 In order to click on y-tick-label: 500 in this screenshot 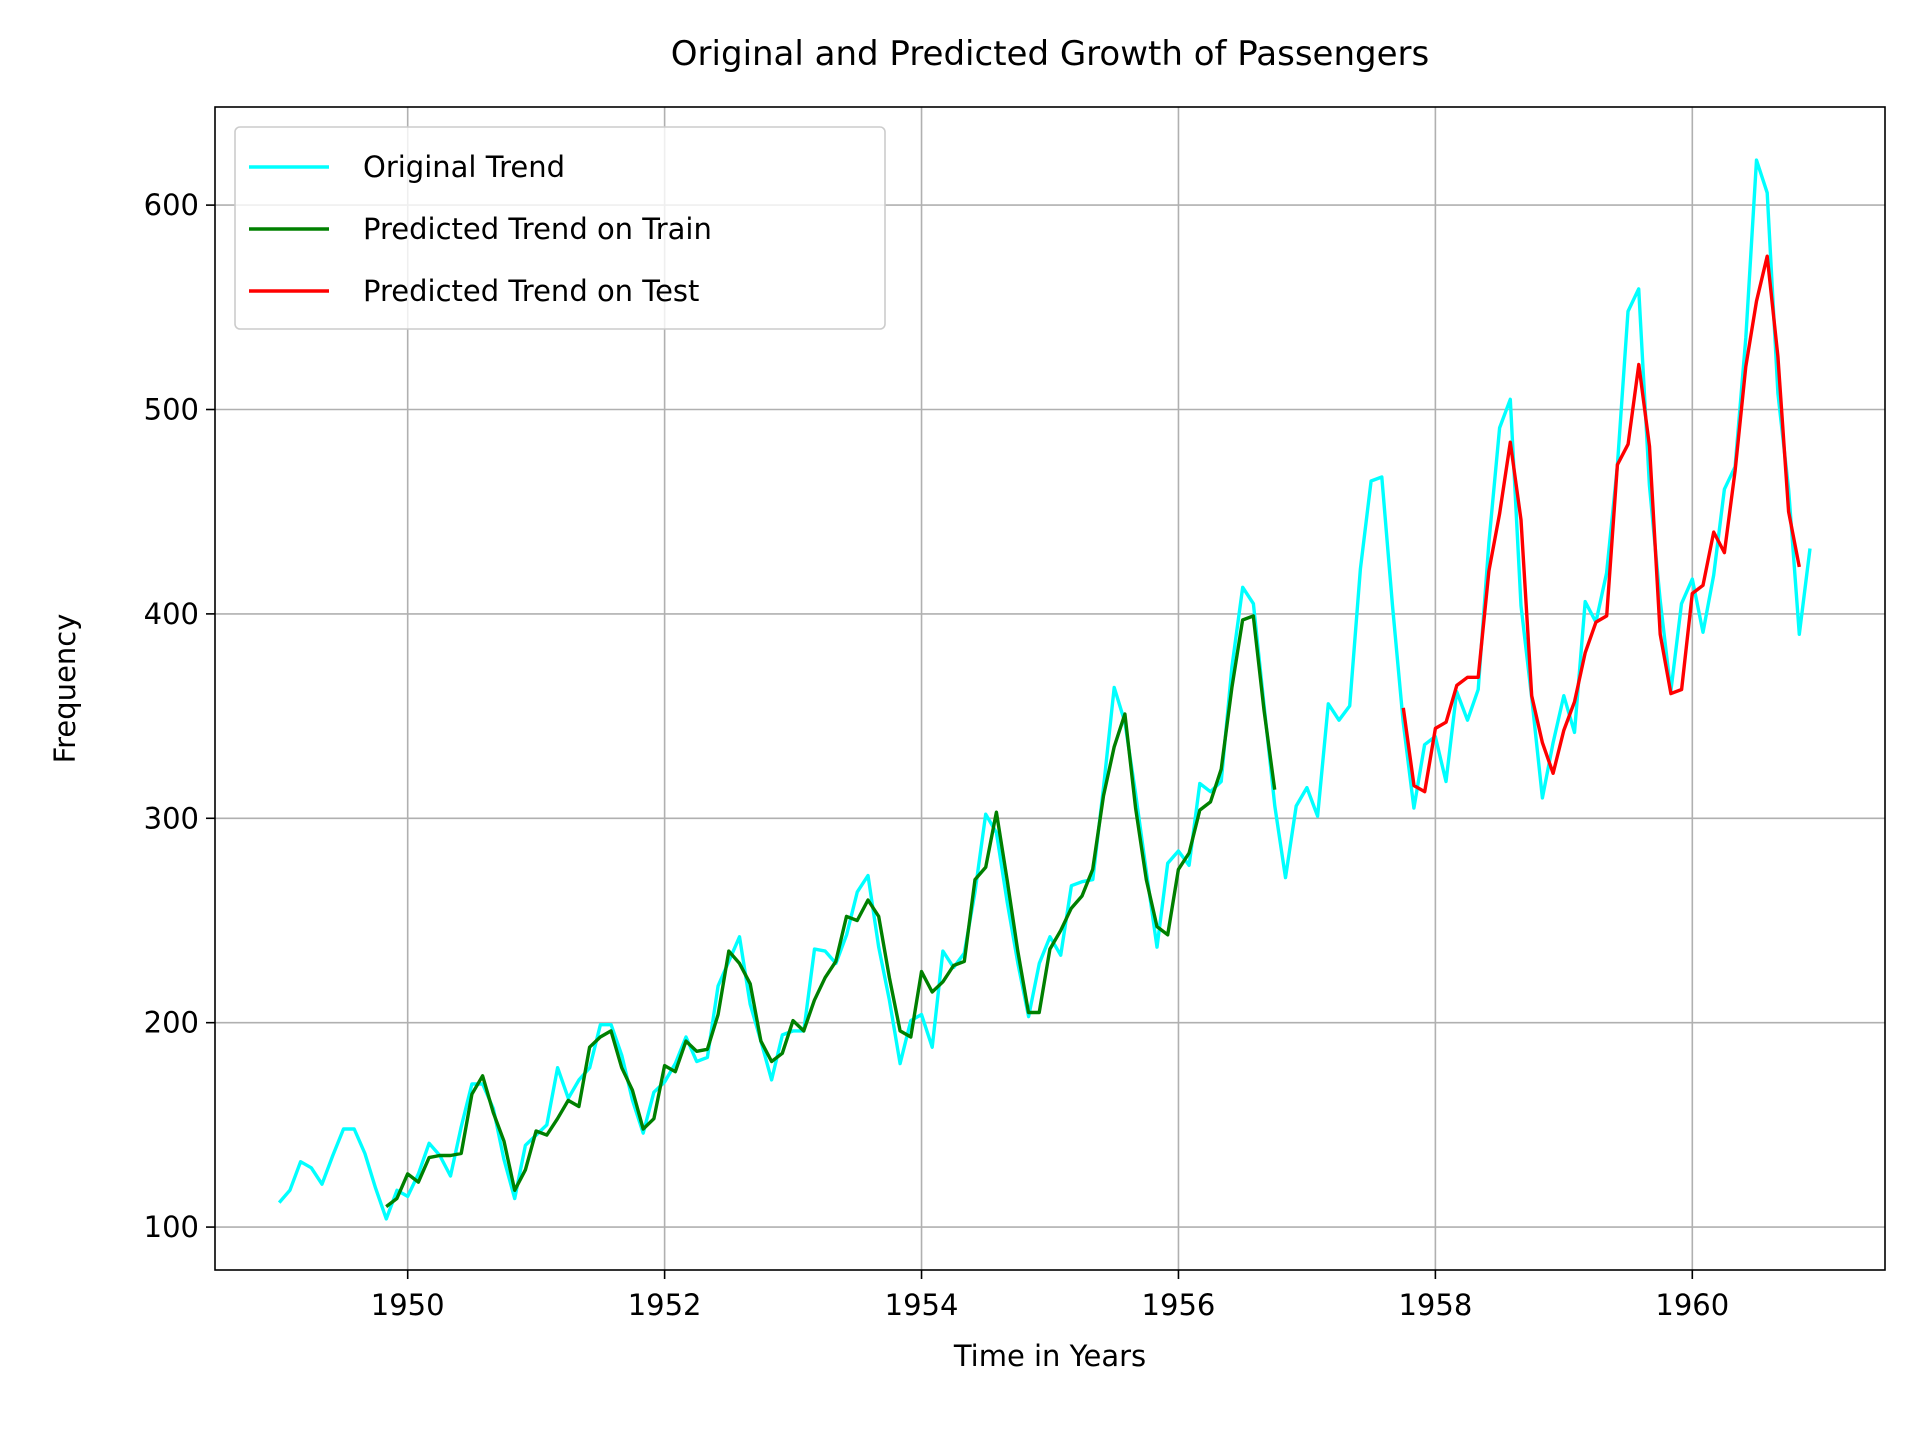, I will do `click(171, 410)`.